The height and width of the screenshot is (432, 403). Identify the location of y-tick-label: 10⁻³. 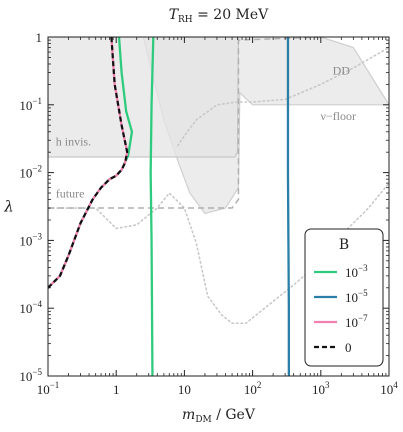
(30, 239).